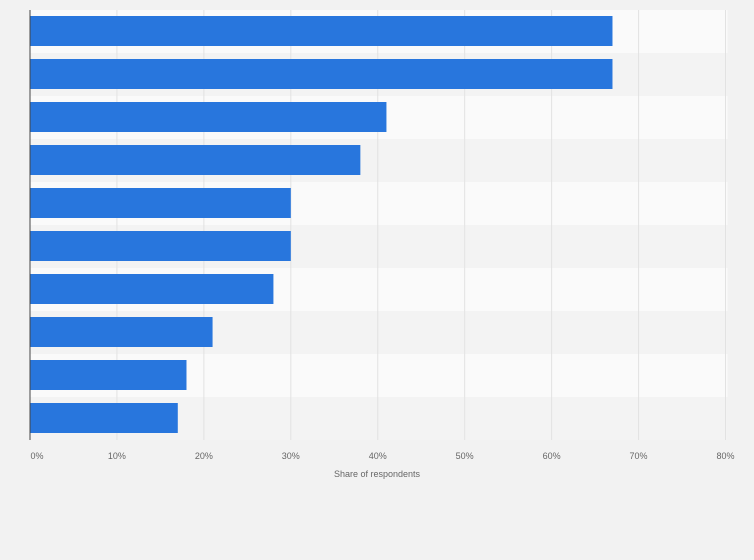 Image resolution: width=754 pixels, height=560 pixels. I want to click on x-tick-label: 40%, so click(378, 456).